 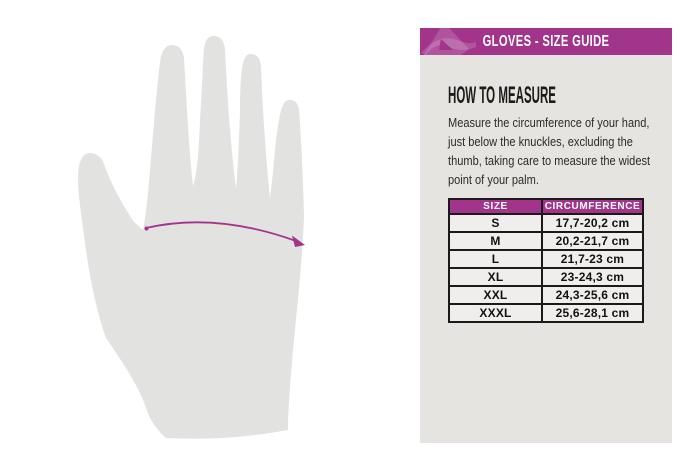 I want to click on circumference-cell: 21,7-23 cm, so click(x=592, y=259).